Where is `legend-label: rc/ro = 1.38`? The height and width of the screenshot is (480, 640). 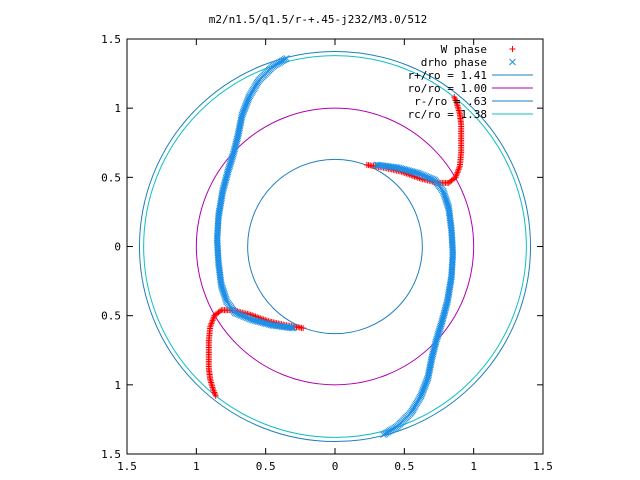
legend-label: rc/ro = 1.38 is located at coordinates (447, 114).